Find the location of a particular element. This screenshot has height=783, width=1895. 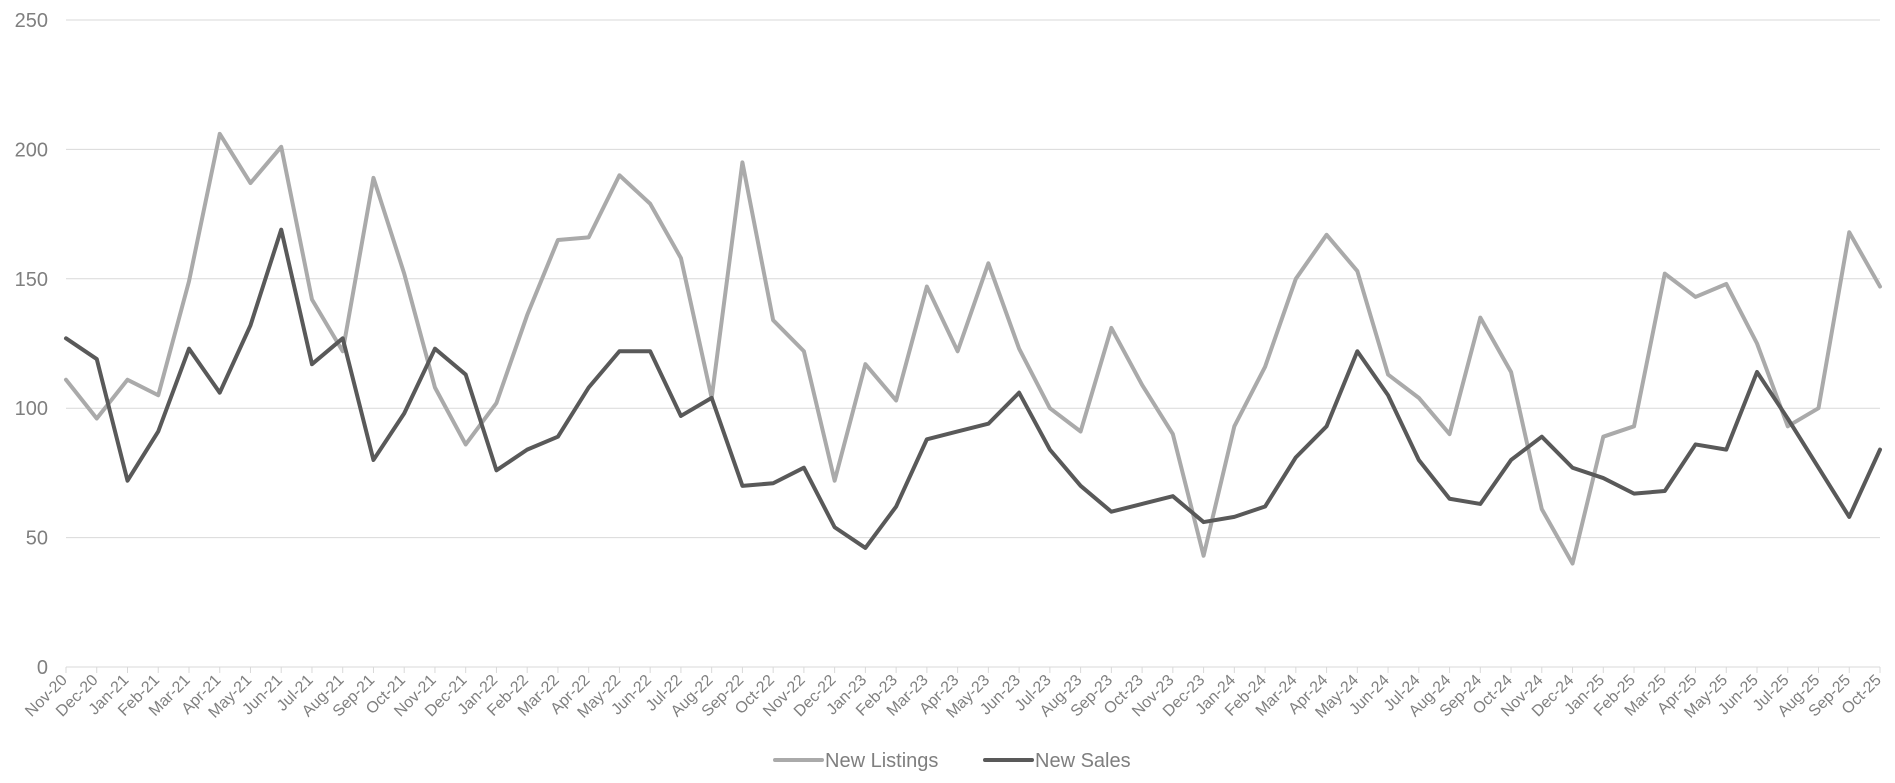

legend-label: New Sales is located at coordinates (1083, 761).